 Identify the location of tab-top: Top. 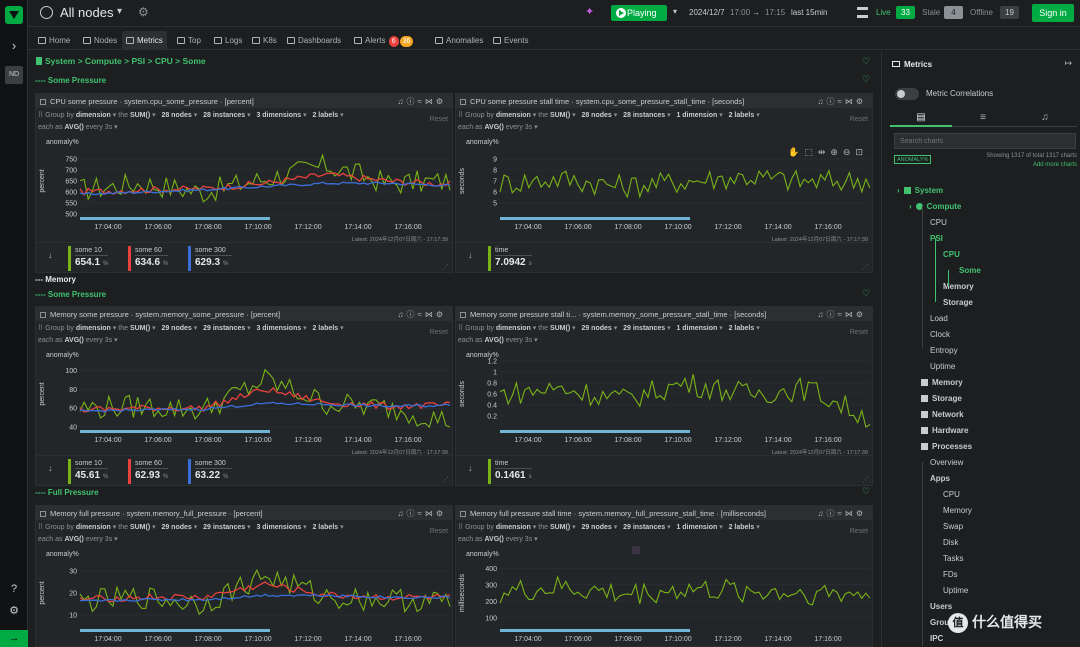
(189, 40).